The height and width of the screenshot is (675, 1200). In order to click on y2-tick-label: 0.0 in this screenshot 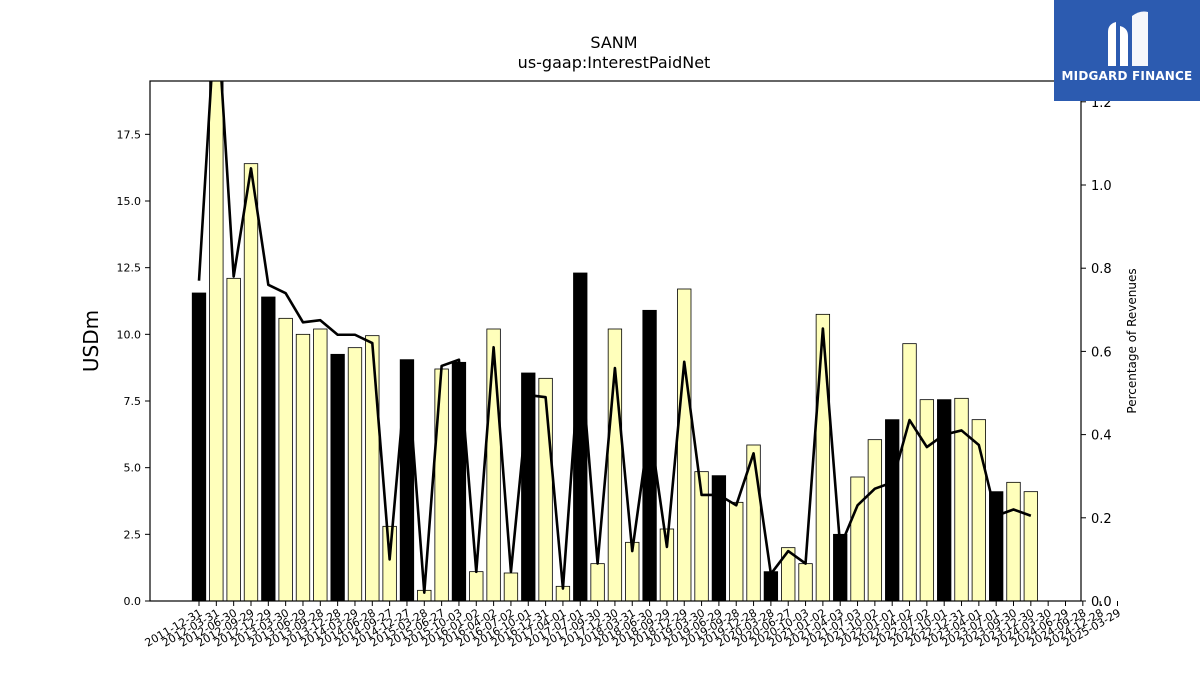, I will do `click(1101, 602)`.